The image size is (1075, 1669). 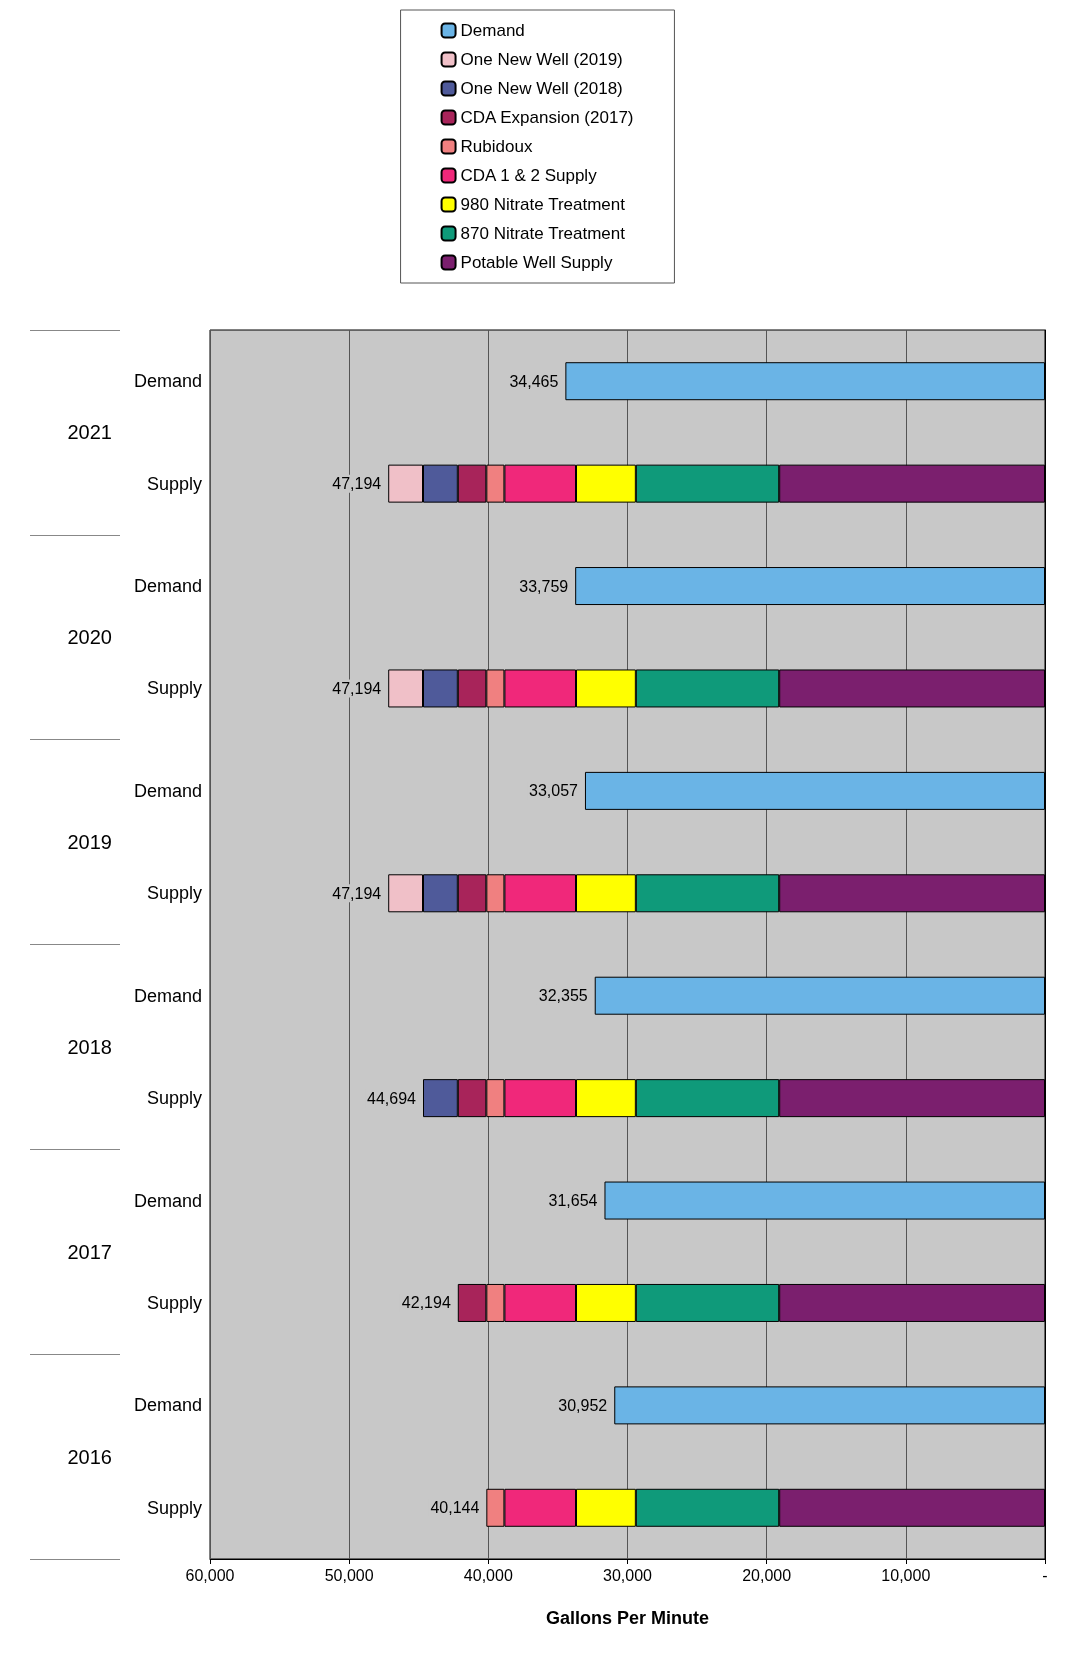 I want to click on x-tick-label: -, so click(x=1045, y=1575).